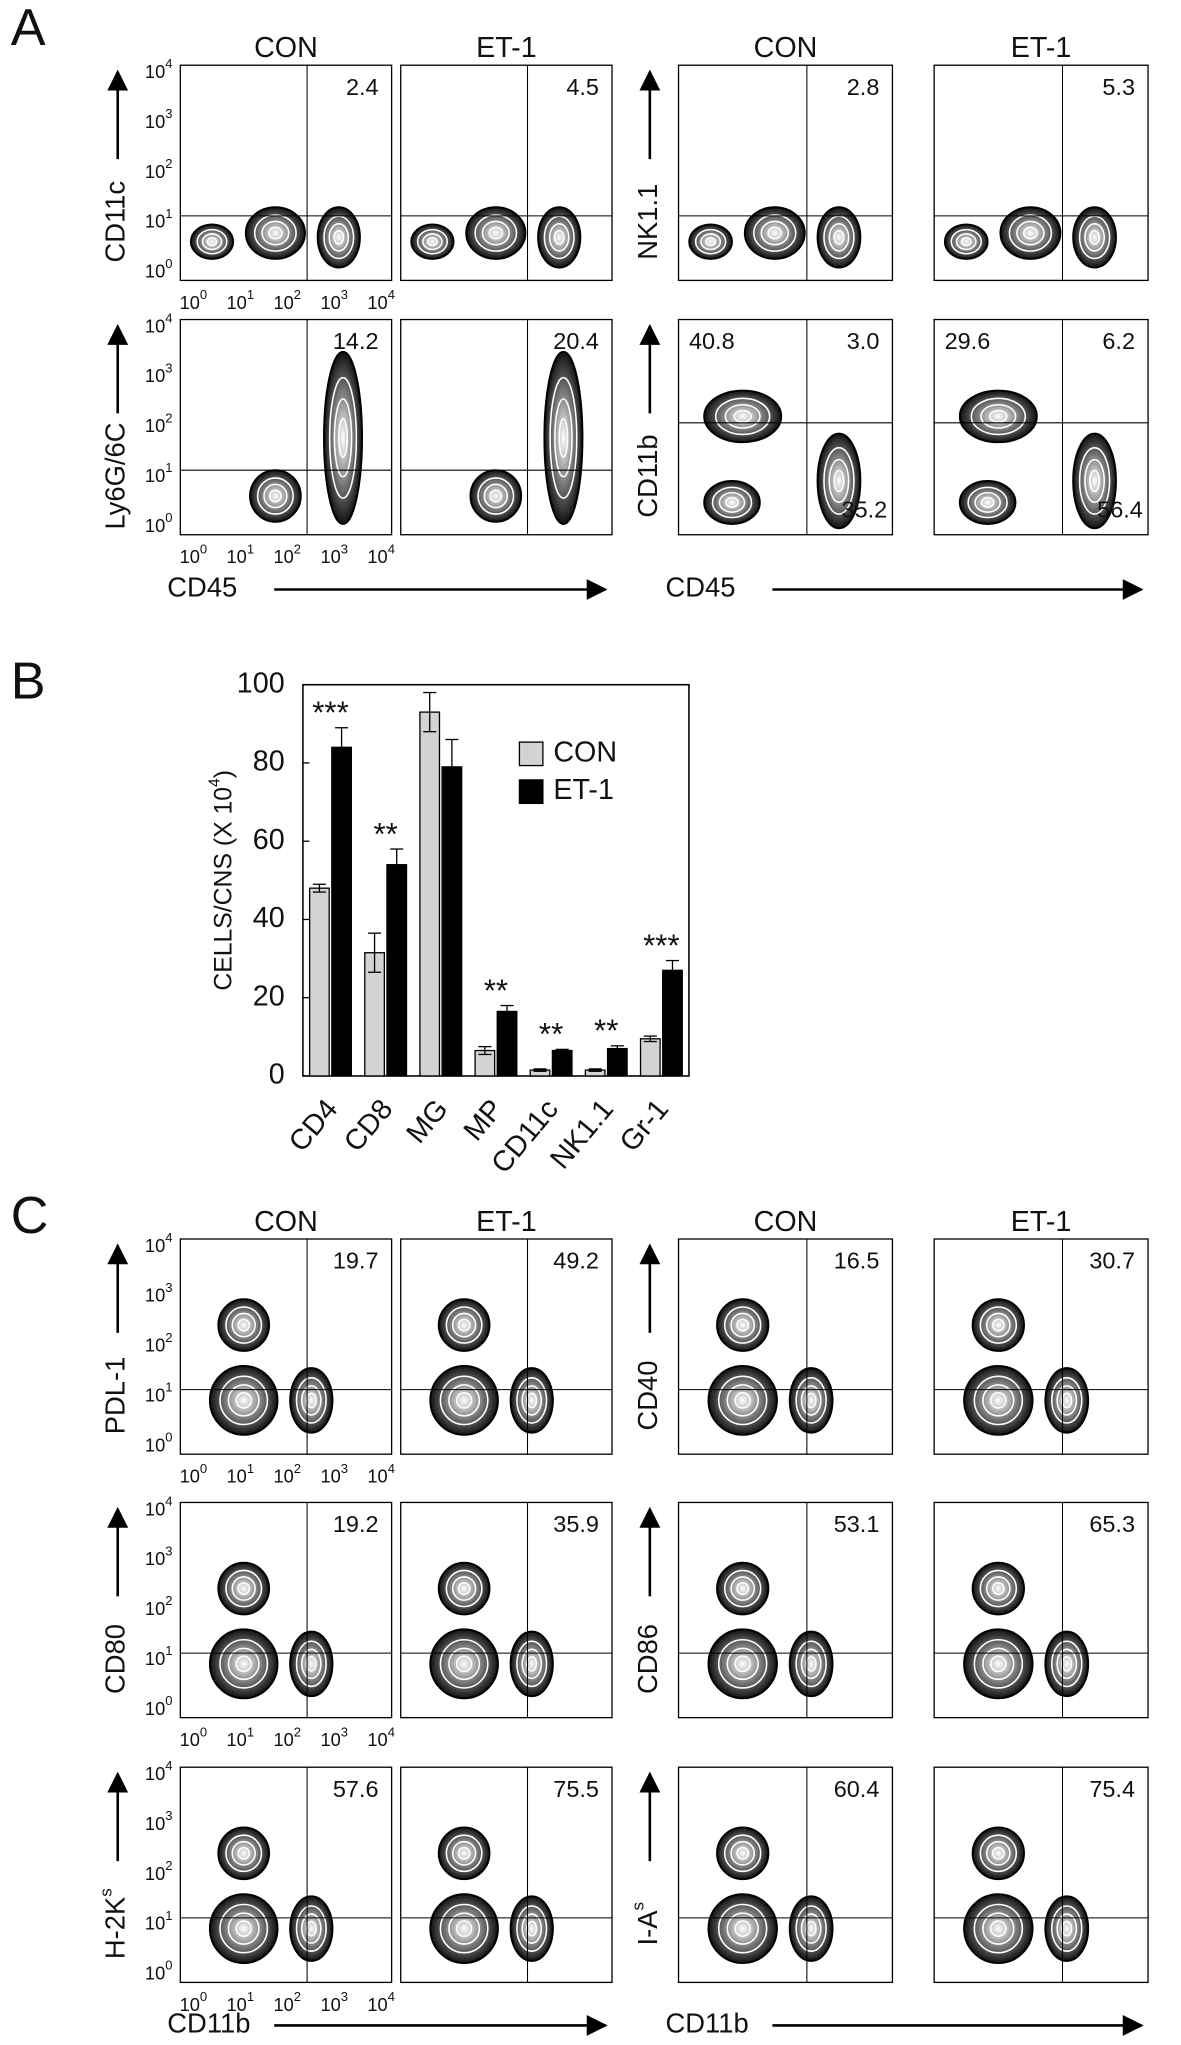 This screenshot has width=1181, height=2045. Describe the element at coordinates (356, 1261) in the screenshot. I see `quadrant-value: 19.7` at that location.